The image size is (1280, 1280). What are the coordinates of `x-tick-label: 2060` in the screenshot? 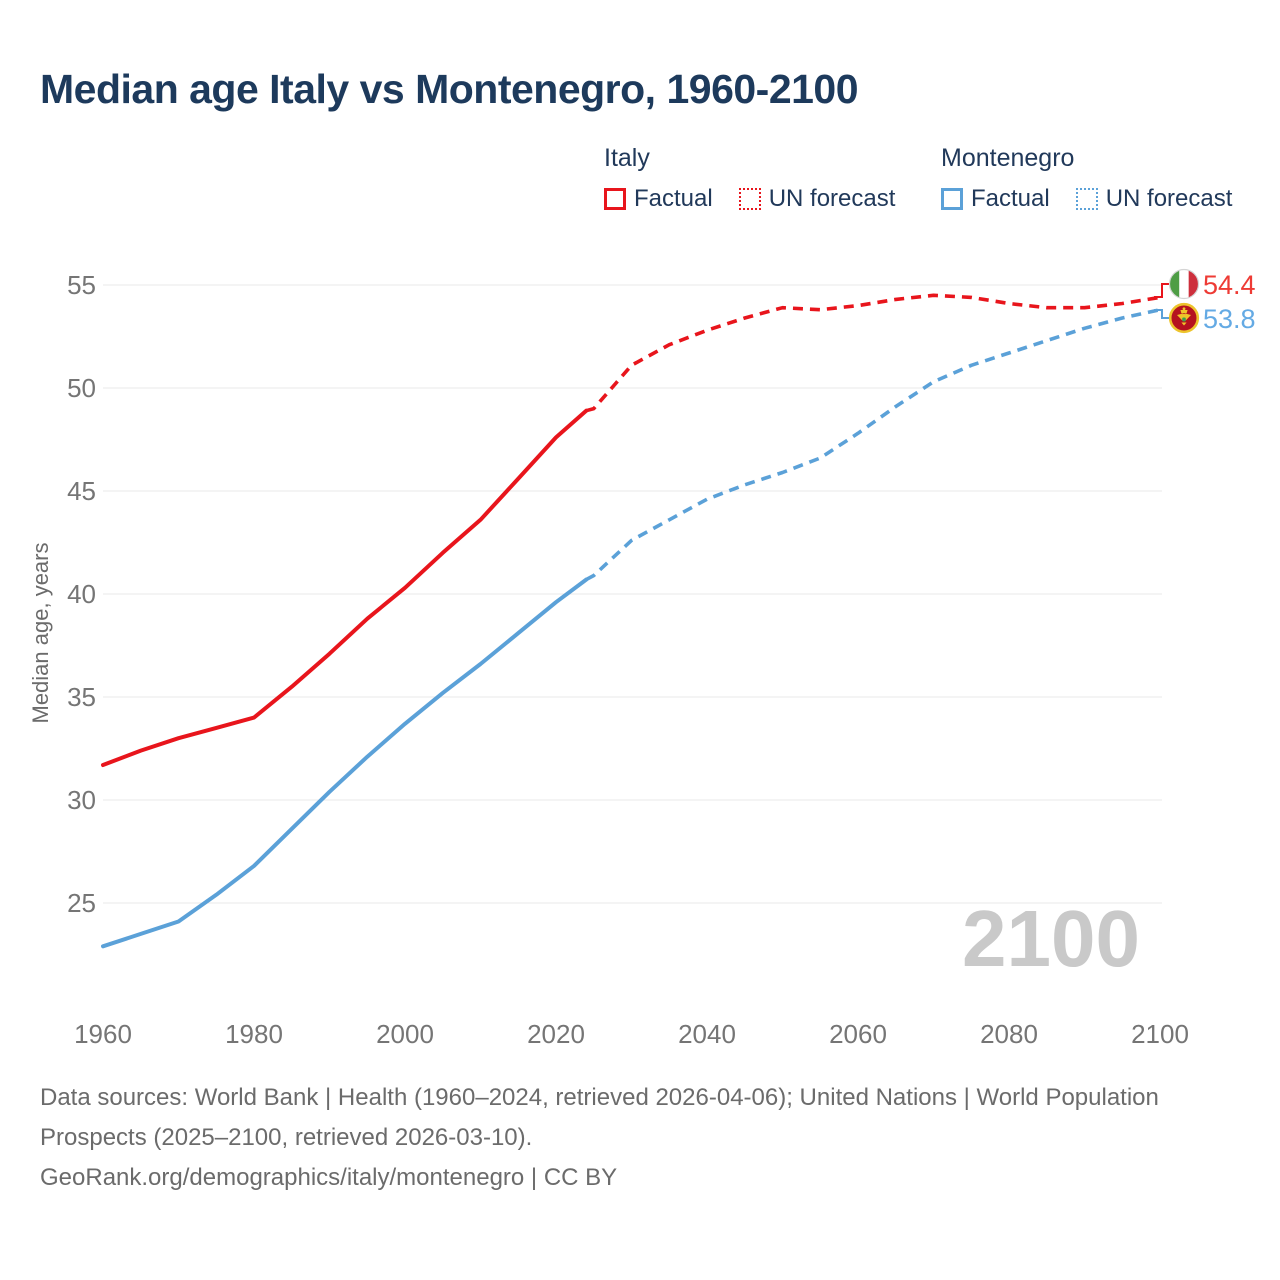 It's located at (858, 1034).